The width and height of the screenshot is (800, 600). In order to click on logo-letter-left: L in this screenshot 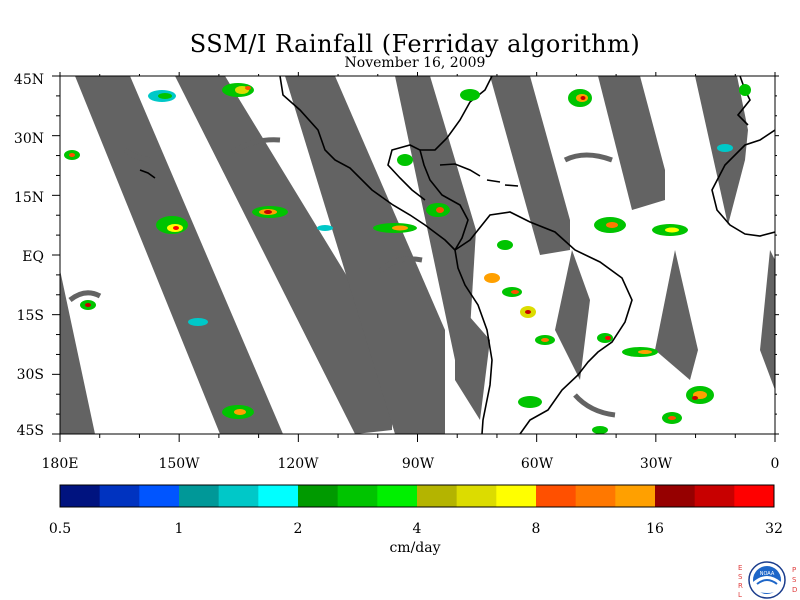, I will do `click(740, 595)`.